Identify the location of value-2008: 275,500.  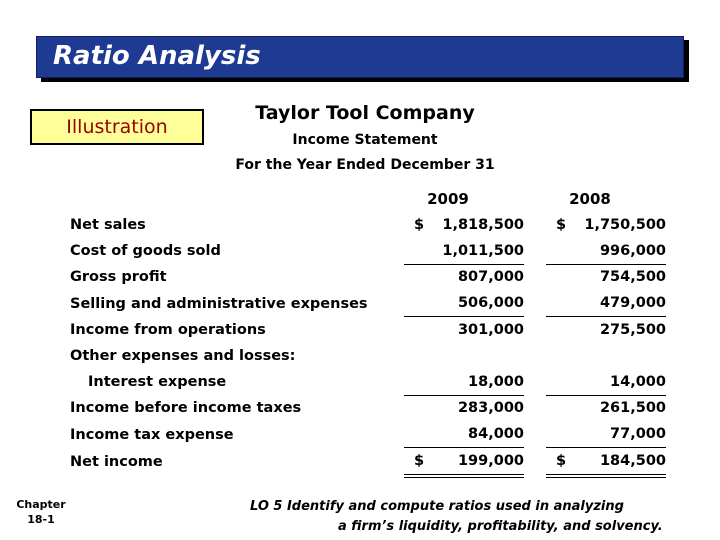
(606, 330).